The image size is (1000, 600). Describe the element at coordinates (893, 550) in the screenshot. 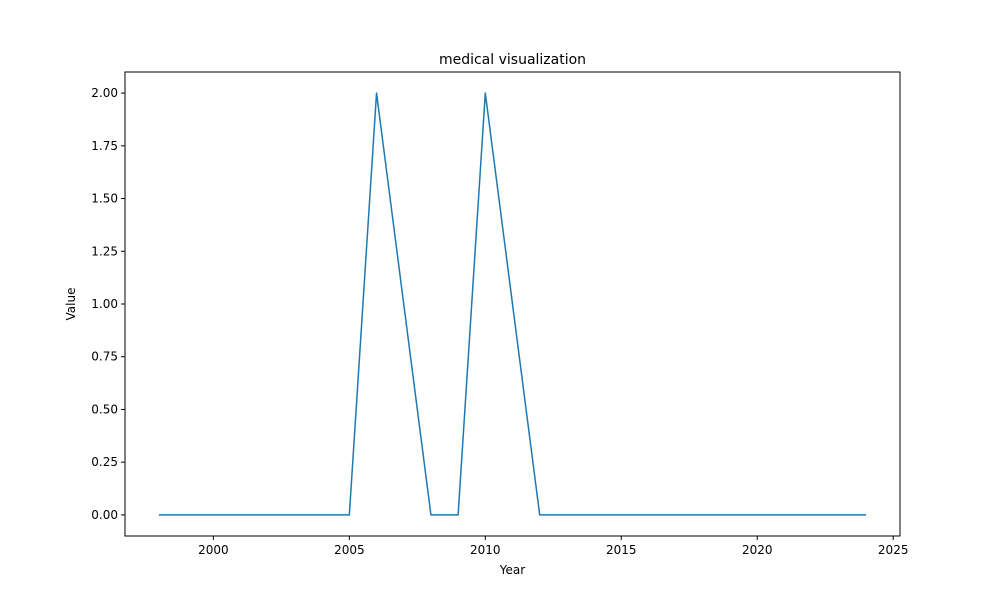

I see `x-tick-label: 2025` at that location.